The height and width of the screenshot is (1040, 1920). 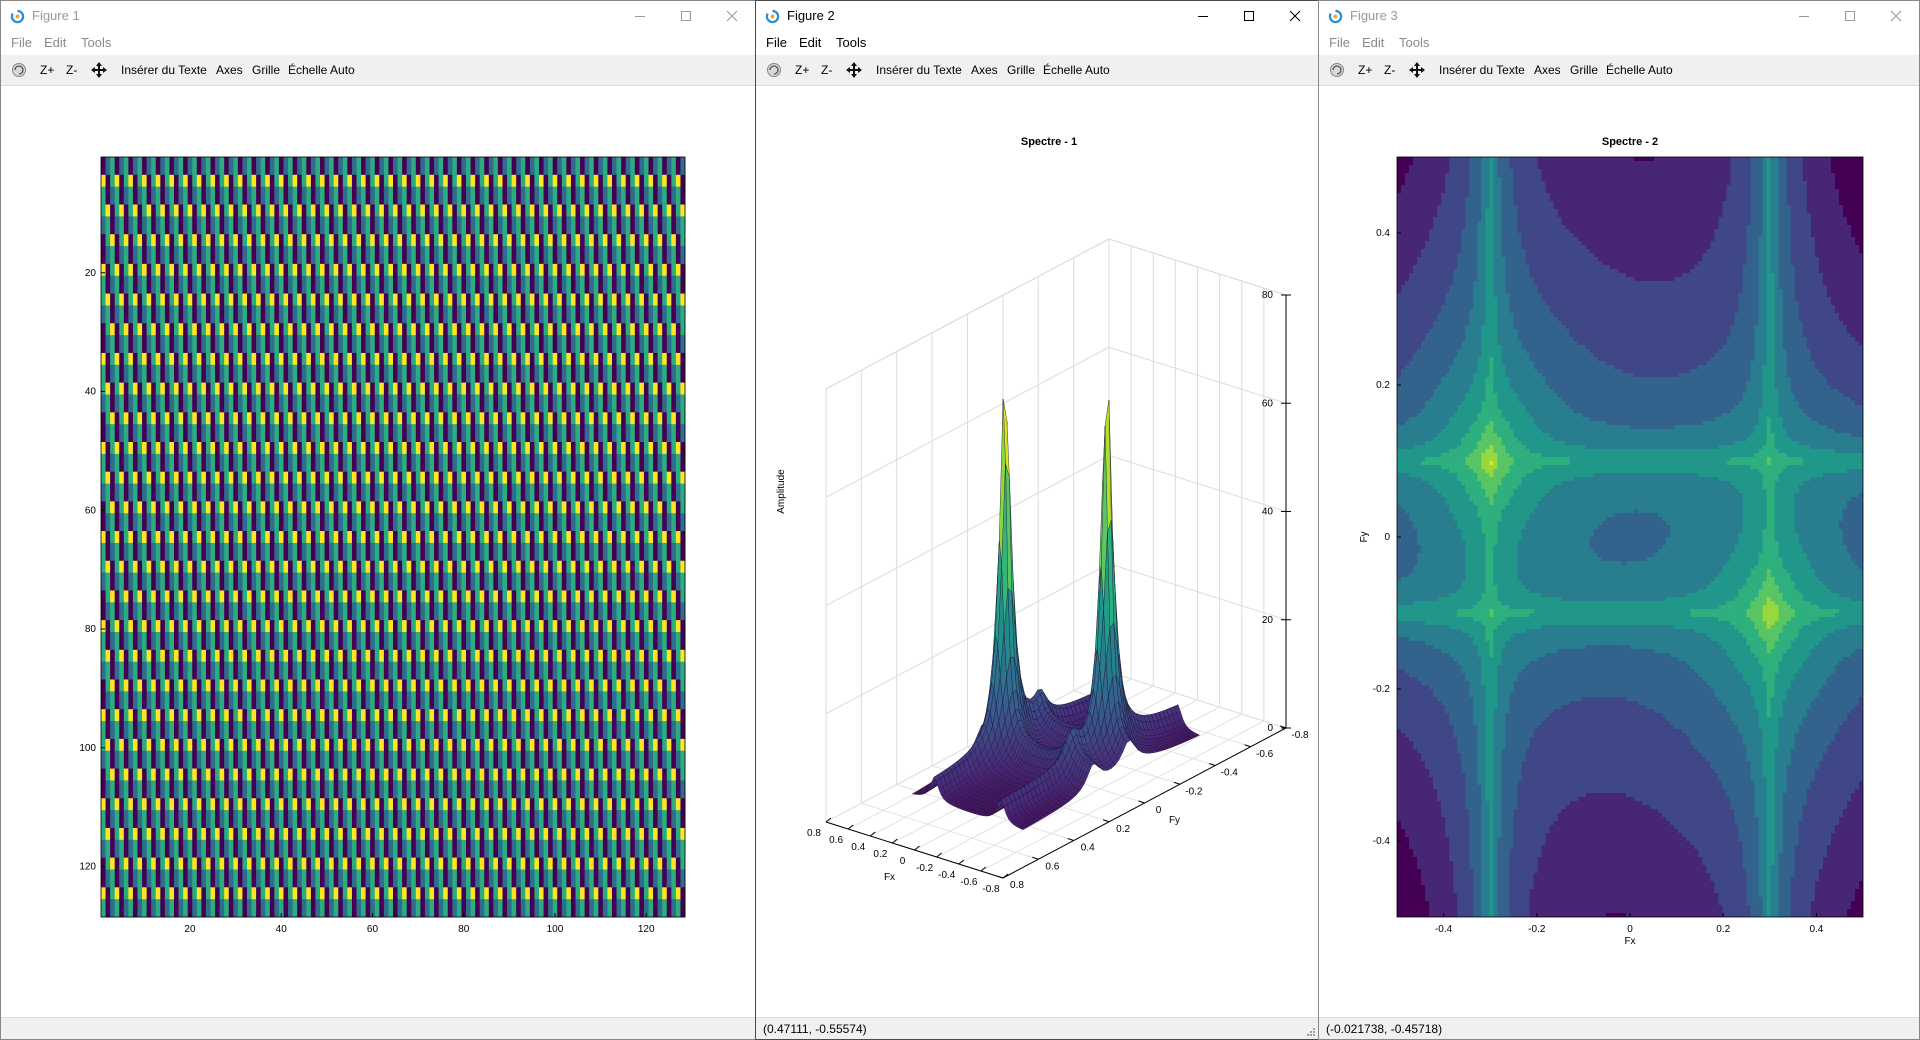 What do you see at coordinates (21, 42) in the screenshot?
I see `menu-file: File` at bounding box center [21, 42].